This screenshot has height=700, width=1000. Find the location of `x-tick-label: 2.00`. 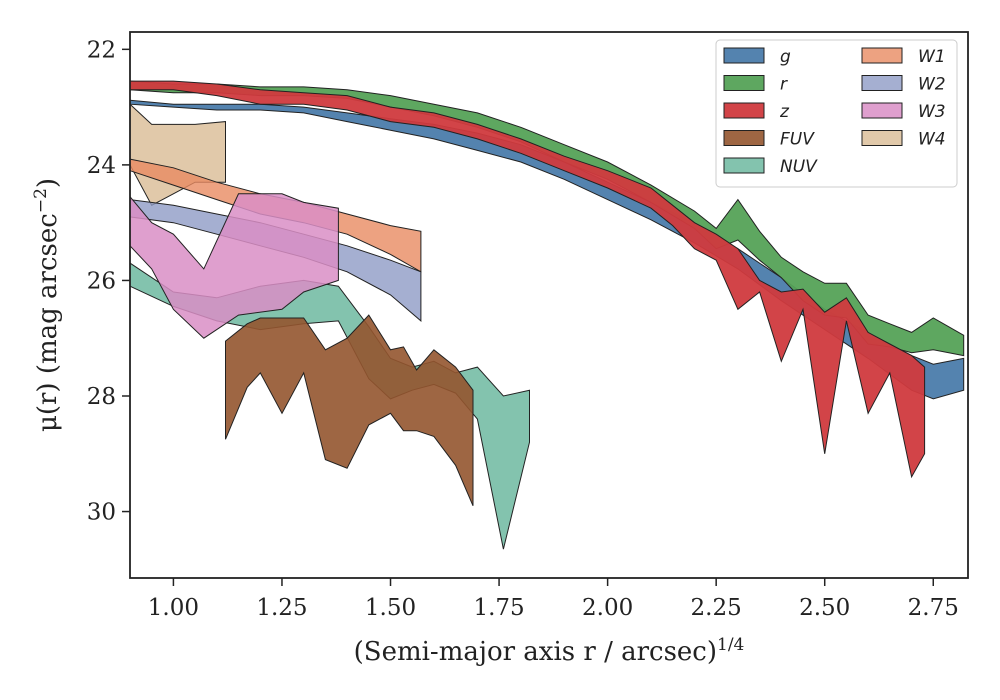

x-tick-label: 2.00 is located at coordinates (607, 608).